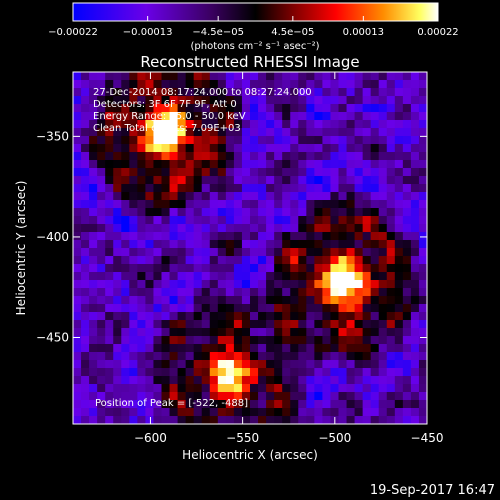  What do you see at coordinates (242, 438) in the screenshot?
I see `x-tick-label: −550` at bounding box center [242, 438].